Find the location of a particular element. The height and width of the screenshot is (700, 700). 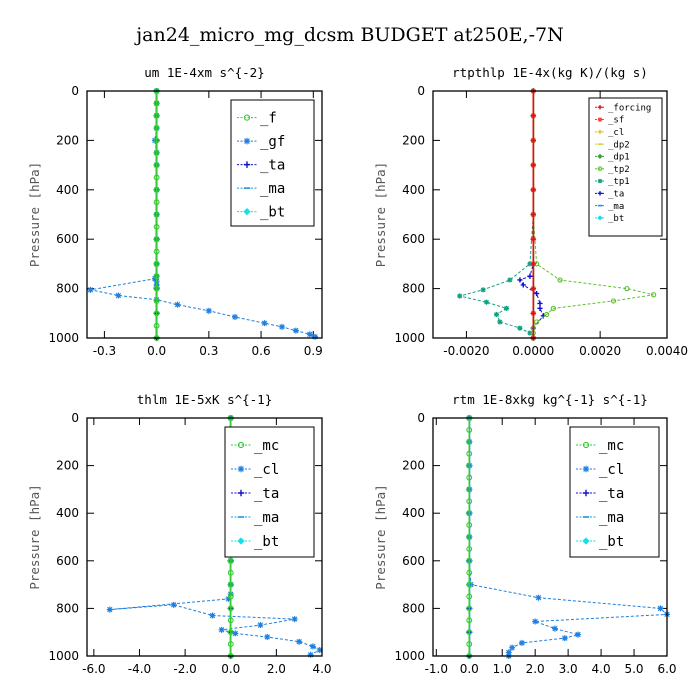

panel-title: rtm 1E-8xkg kg^{-1} s^{-1} is located at coordinates (550, 399).